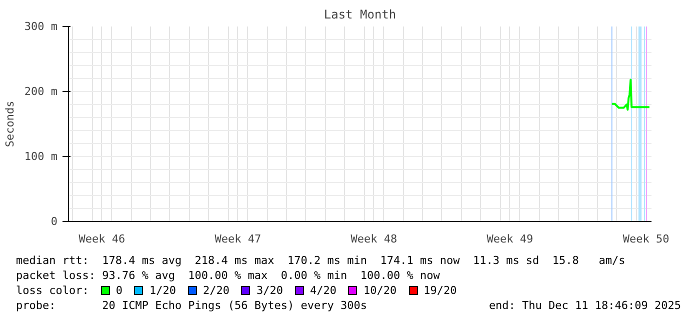 This screenshot has height=321, width=697. What do you see at coordinates (216, 290) in the screenshot?
I see `legend-label: 2/20` at bounding box center [216, 290].